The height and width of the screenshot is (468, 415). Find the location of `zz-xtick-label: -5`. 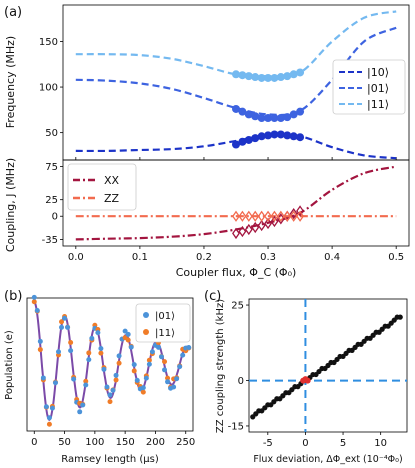

zz-xtick-label: -5 is located at coordinates (268, 443).